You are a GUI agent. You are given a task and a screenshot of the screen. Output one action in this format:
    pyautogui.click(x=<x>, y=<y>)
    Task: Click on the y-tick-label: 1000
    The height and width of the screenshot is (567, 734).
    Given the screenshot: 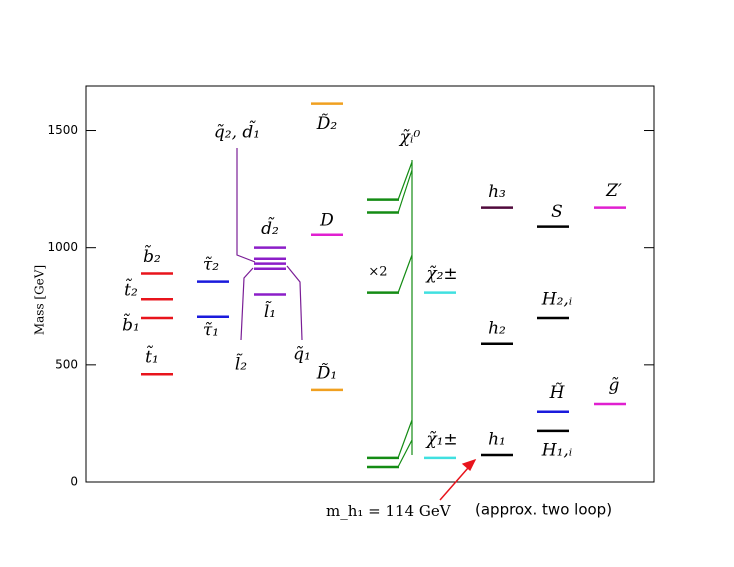 What is the action you would take?
    pyautogui.click(x=62, y=247)
    